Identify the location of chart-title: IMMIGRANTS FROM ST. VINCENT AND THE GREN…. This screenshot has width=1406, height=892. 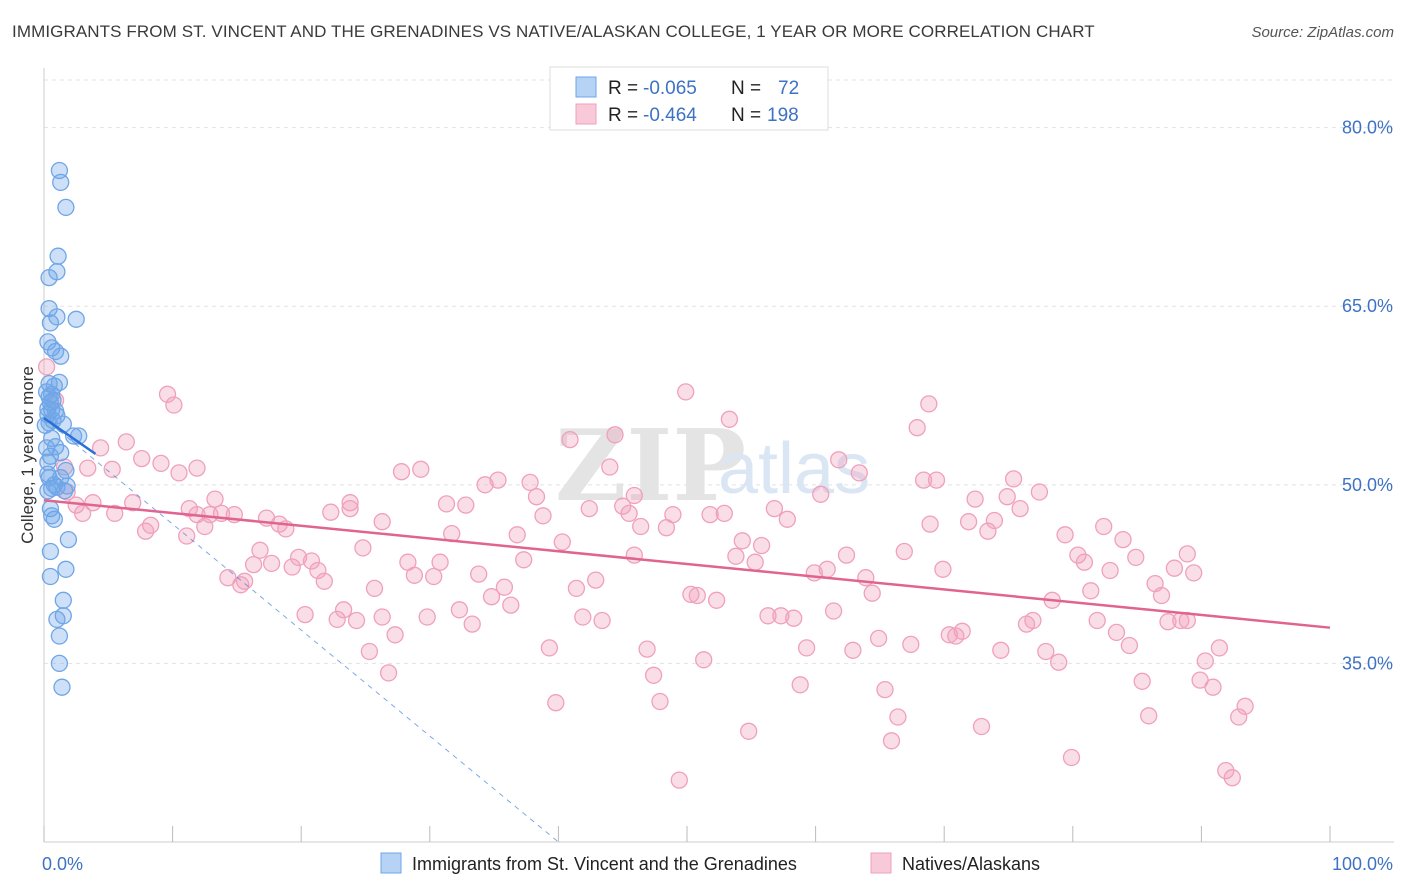
(553, 31).